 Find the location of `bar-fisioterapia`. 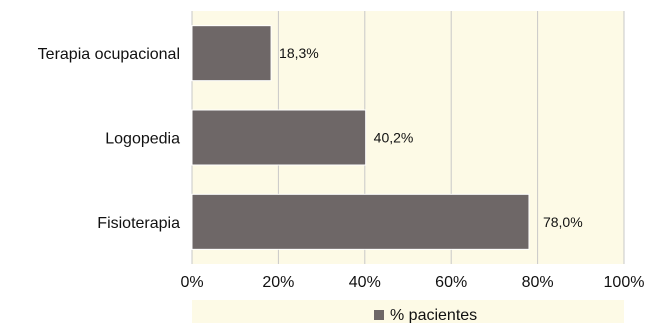

bar-fisioterapia is located at coordinates (360, 221).